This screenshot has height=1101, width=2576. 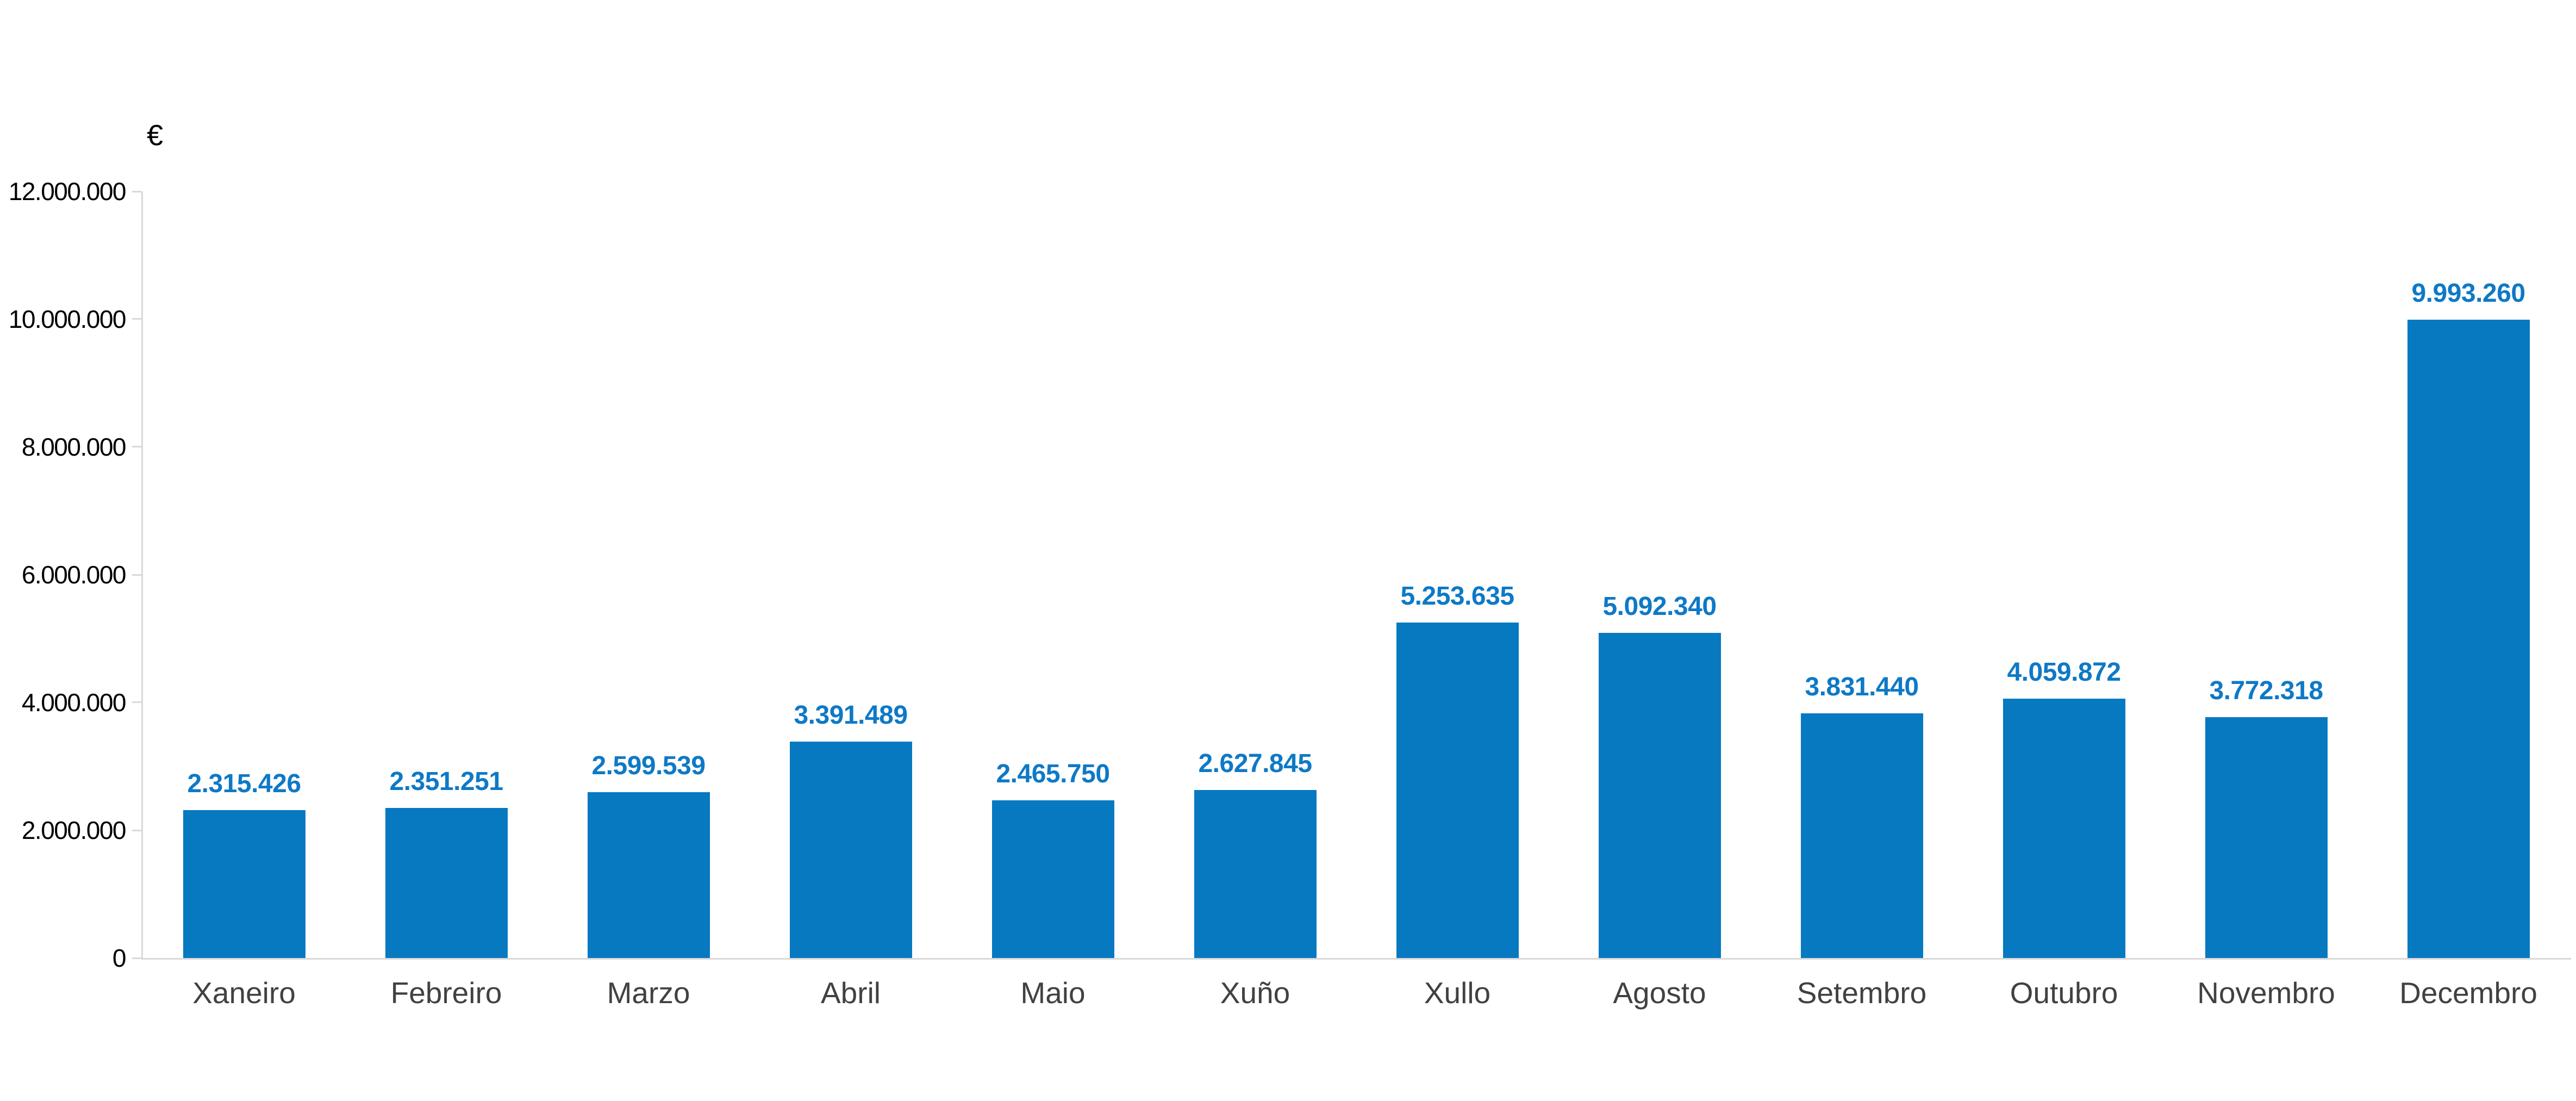 I want to click on category-cell: 9.993.260 Decembro, so click(x=2468, y=600).